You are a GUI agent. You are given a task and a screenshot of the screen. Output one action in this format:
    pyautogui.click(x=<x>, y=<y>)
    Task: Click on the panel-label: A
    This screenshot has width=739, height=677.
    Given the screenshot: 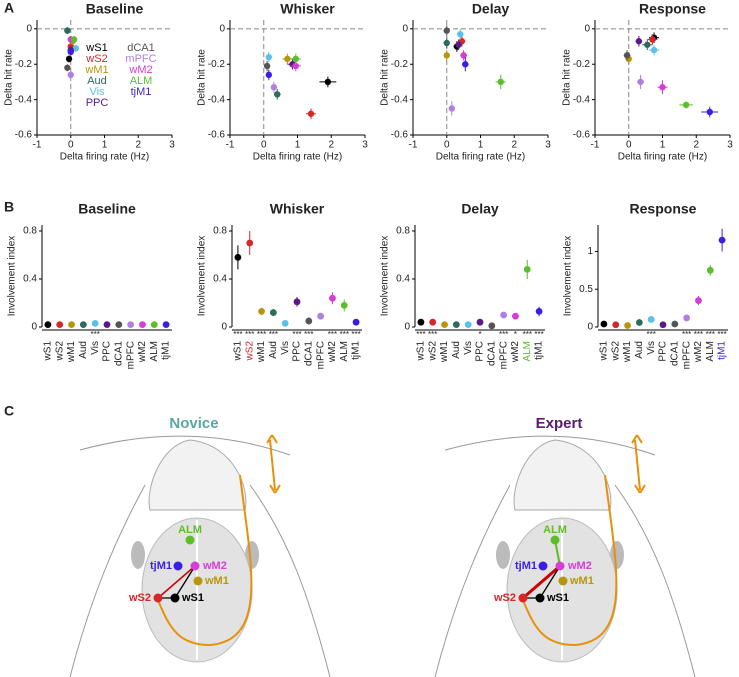 What is the action you would take?
    pyautogui.click(x=9, y=8)
    